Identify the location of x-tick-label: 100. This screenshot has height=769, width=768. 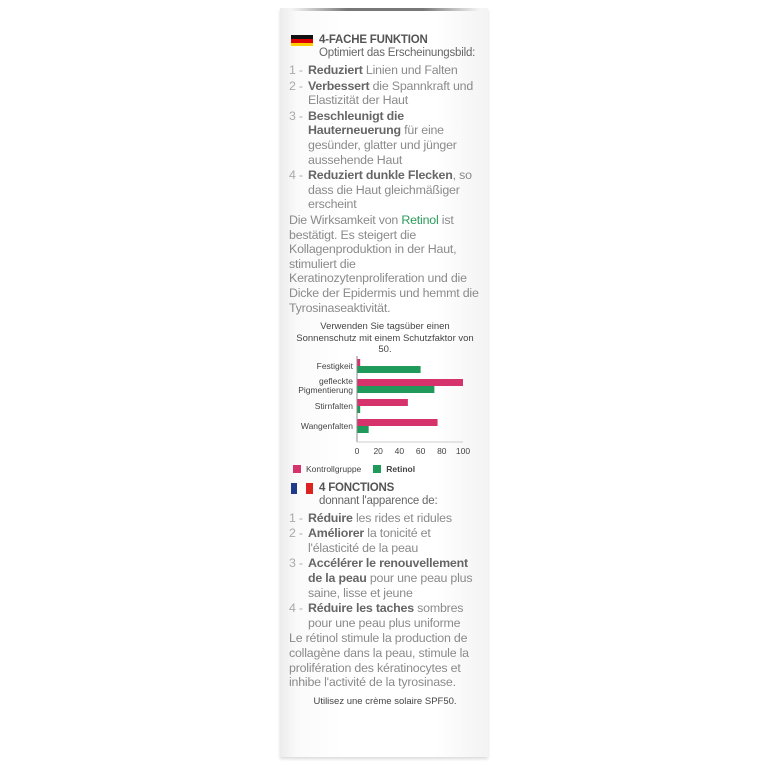
(463, 451).